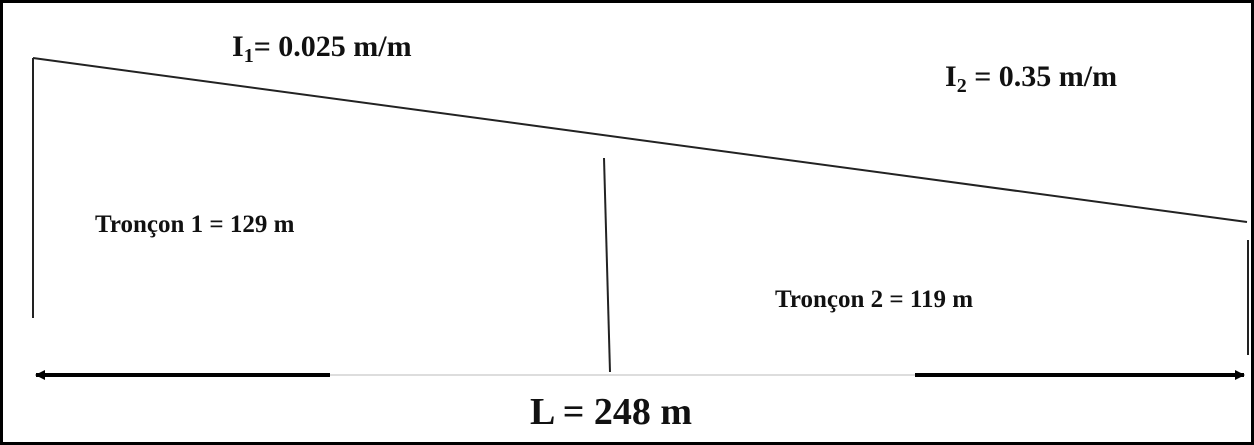 Image resolution: width=1254 pixels, height=445 pixels. Describe the element at coordinates (333, 46) in the screenshot. I see `slope-value: = 0.025 m/m` at that location.